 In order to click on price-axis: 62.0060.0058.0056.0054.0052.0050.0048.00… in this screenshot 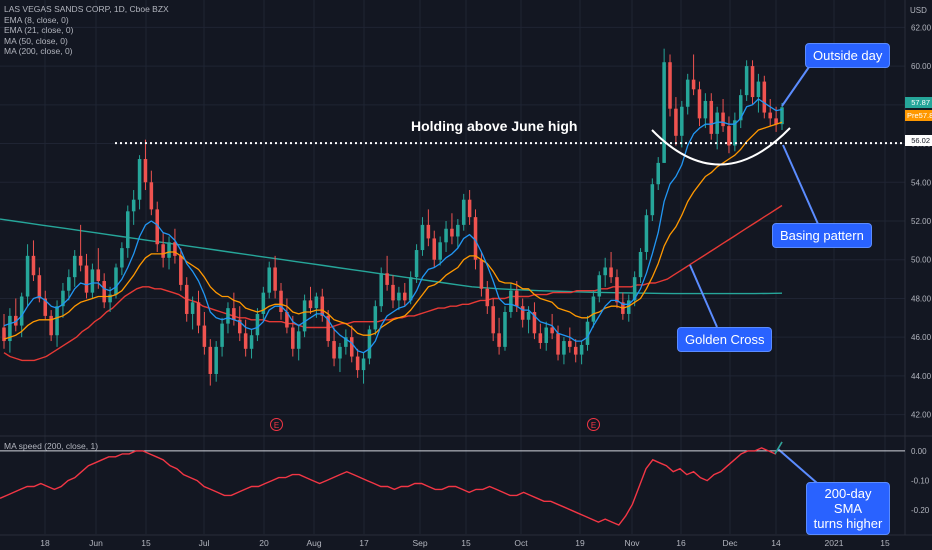, I will do `click(921, 221)`.